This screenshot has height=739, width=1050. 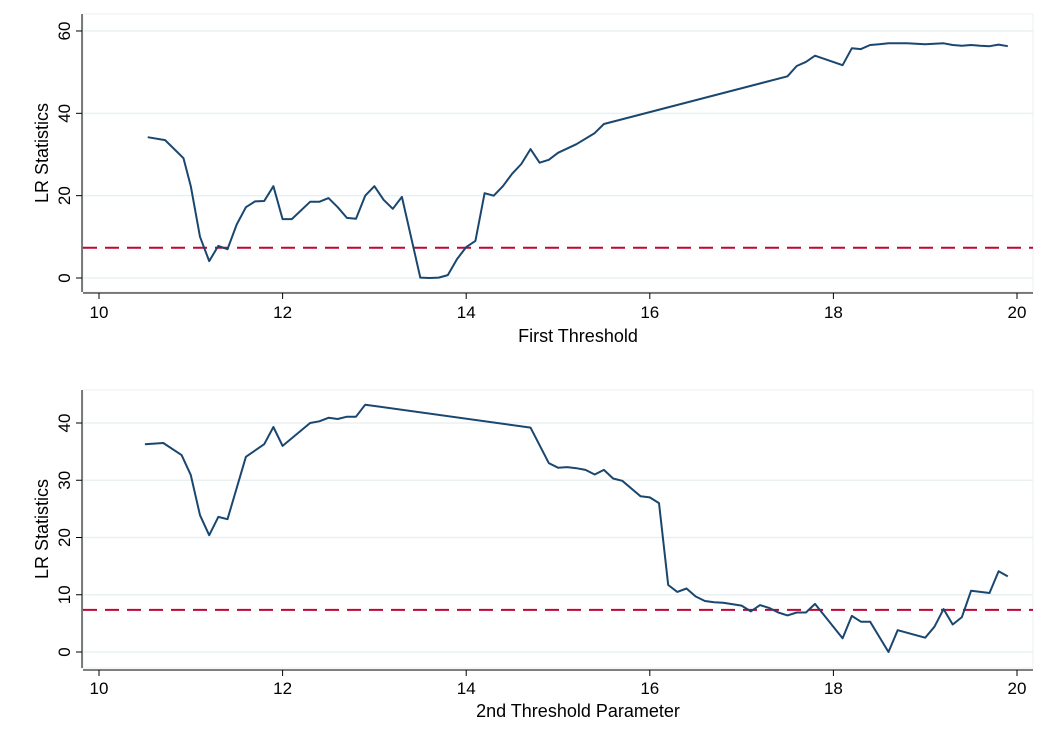 What do you see at coordinates (64, 31) in the screenshot?
I see `y-tick-label: 60` at bounding box center [64, 31].